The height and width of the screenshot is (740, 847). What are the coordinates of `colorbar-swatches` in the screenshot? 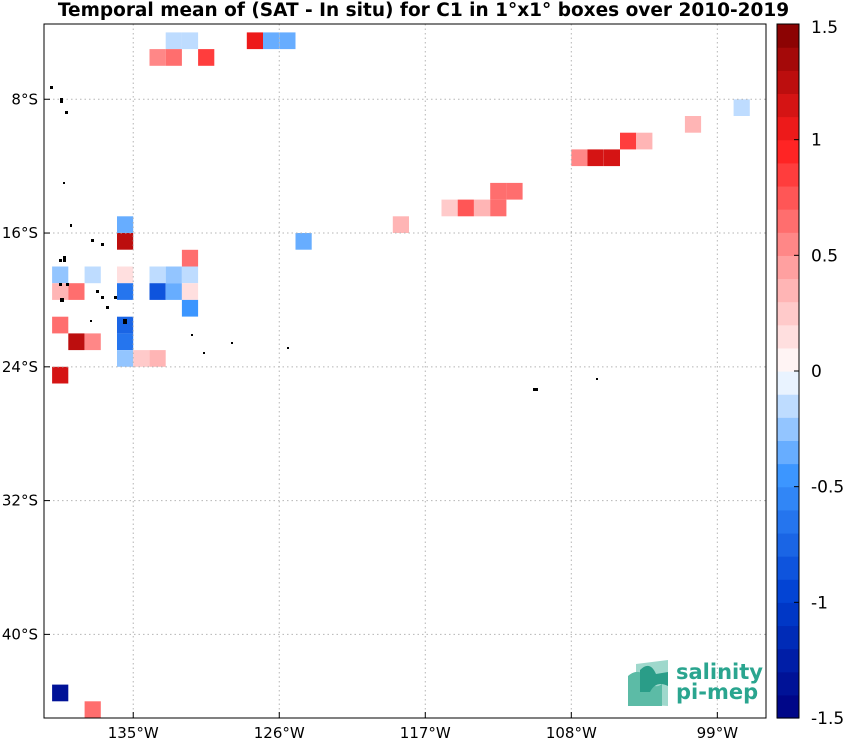 It's located at (788, 371).